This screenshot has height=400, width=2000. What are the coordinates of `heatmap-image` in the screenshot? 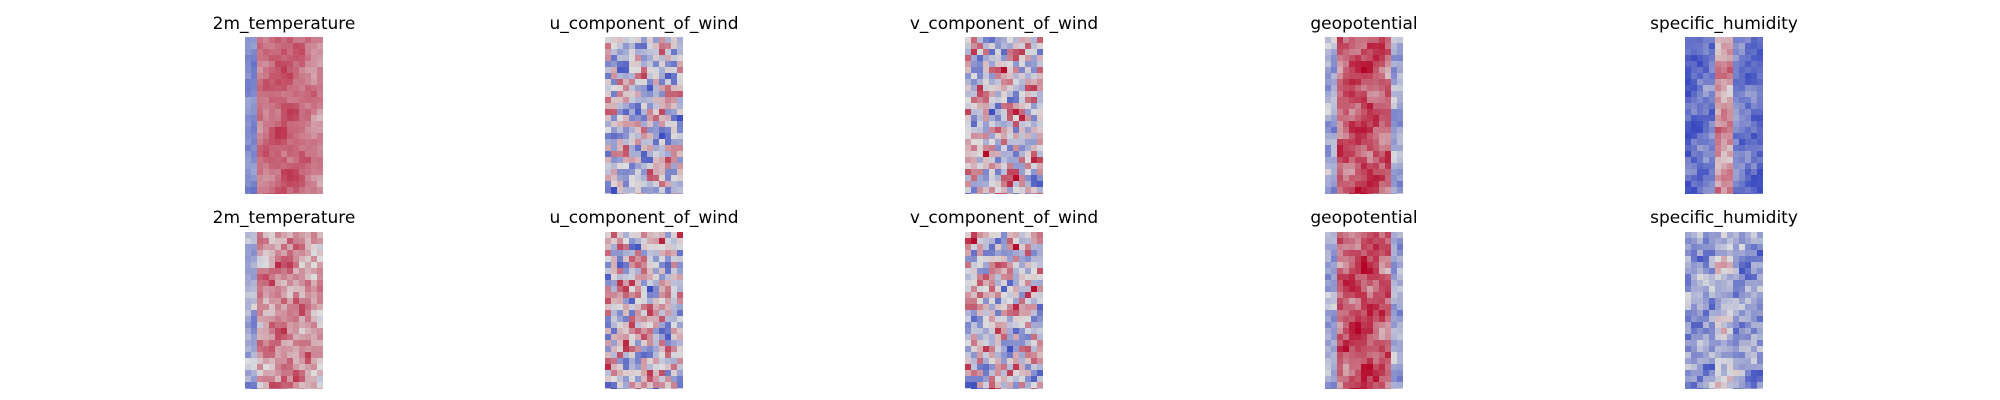 It's located at (644, 310).